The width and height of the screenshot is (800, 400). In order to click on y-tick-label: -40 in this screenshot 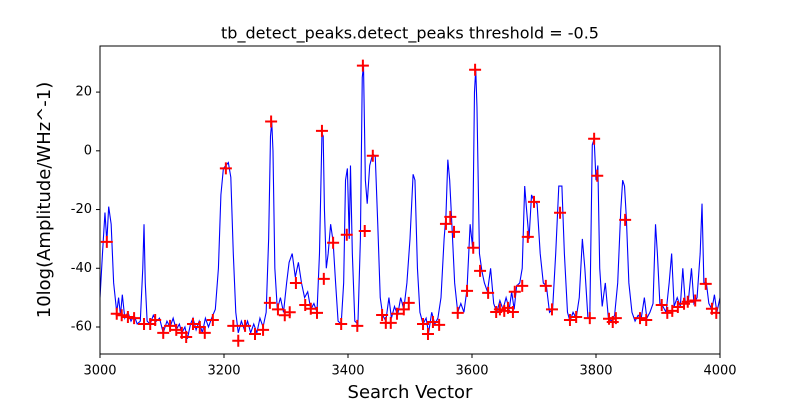, I will do `click(81, 268)`.